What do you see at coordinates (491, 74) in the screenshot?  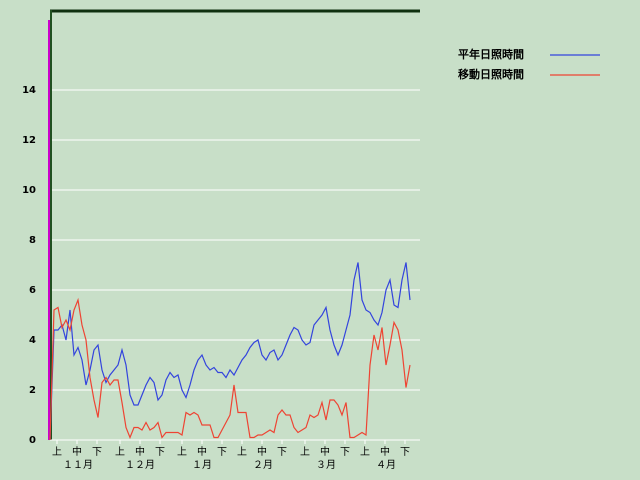 I see `legend-label: 移動日照時間` at bounding box center [491, 74].